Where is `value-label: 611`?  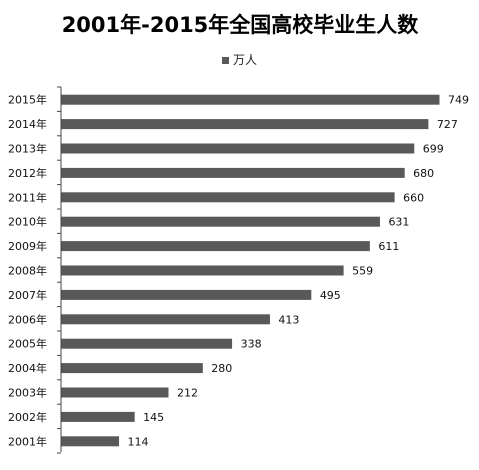
value-label: 611 is located at coordinates (388, 246).